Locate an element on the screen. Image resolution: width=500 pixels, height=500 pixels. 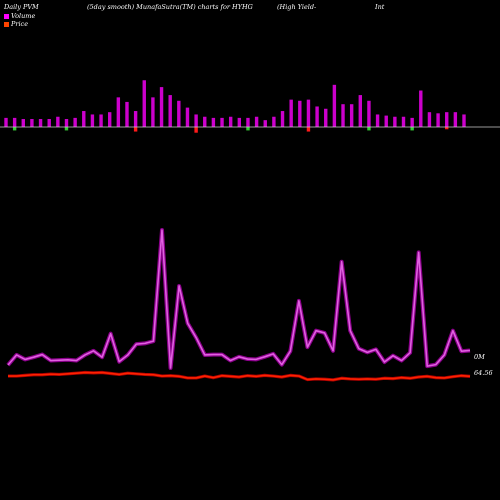
legend-price: Price is located at coordinates (16, 24).